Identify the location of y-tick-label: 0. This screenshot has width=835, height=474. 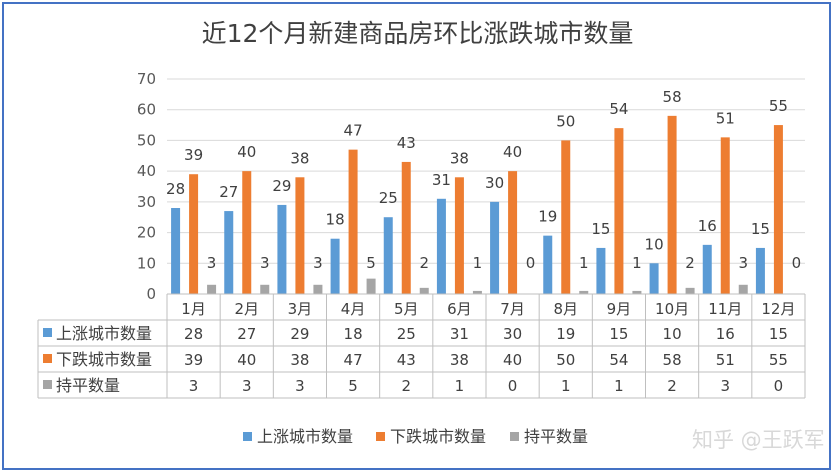
(151, 294).